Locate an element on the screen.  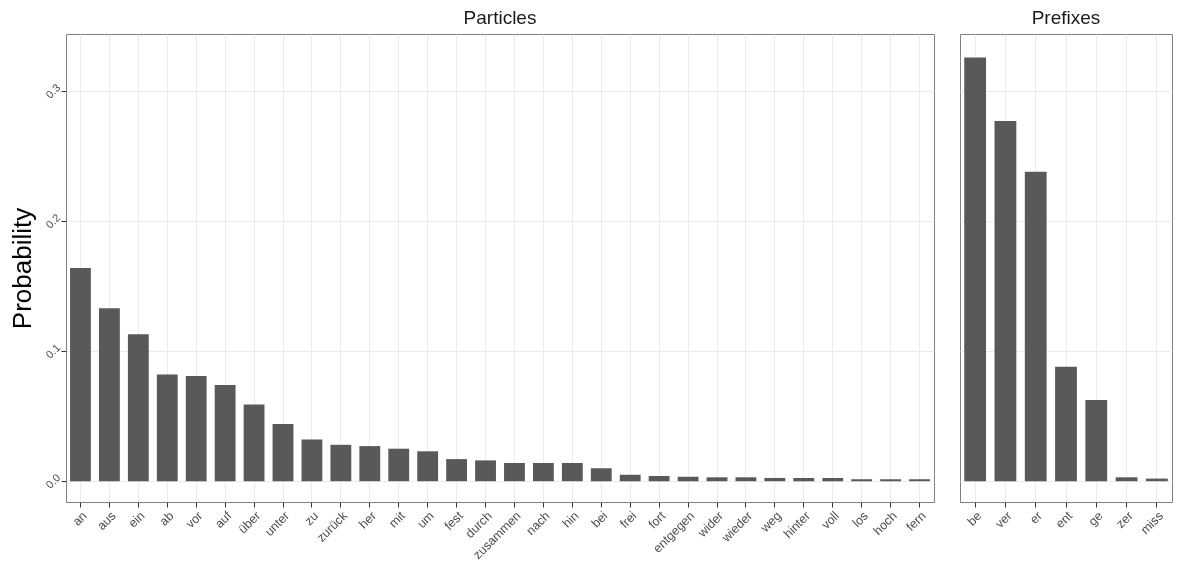
x-tick-label: mit is located at coordinates (397, 519).